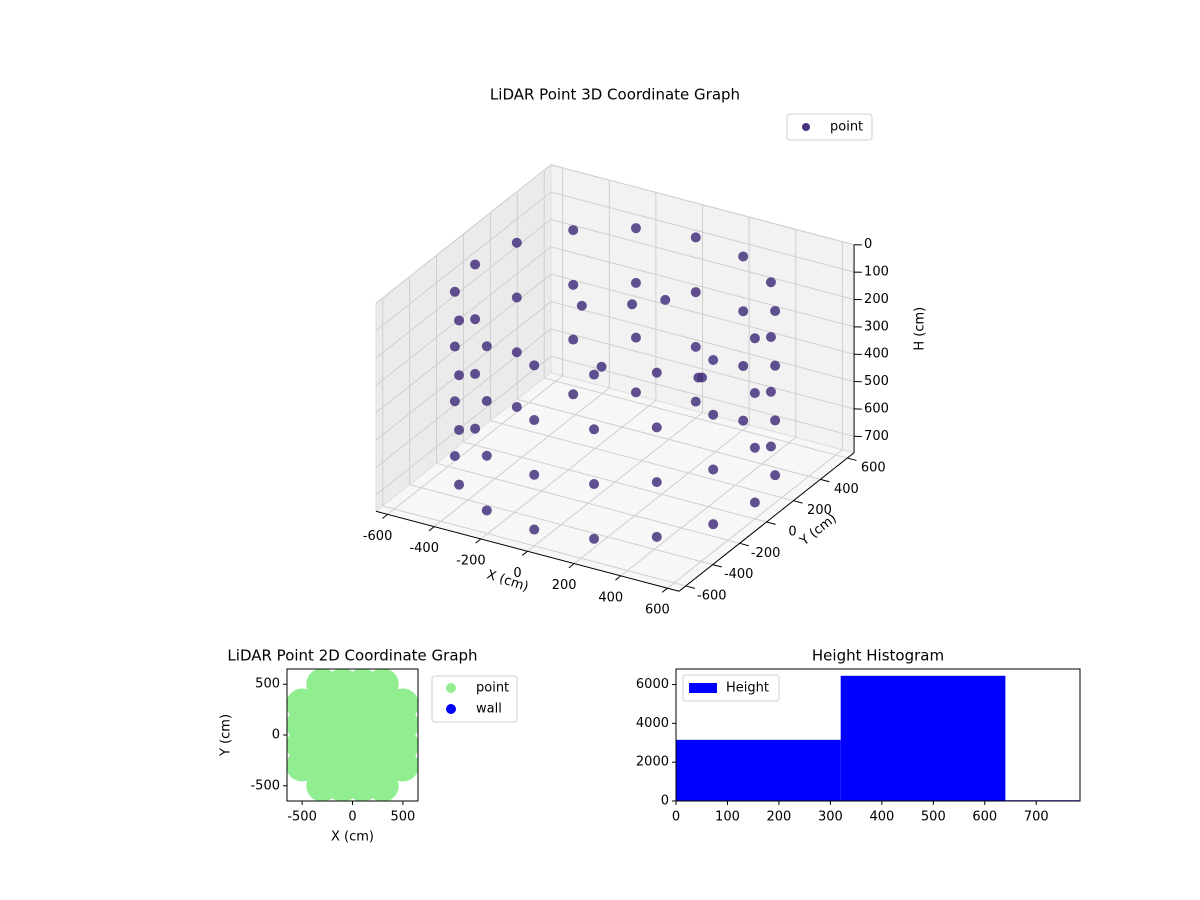 This screenshot has height=900, width=1200. What do you see at coordinates (878, 735) in the screenshot?
I see `plot-frame` at bounding box center [878, 735].